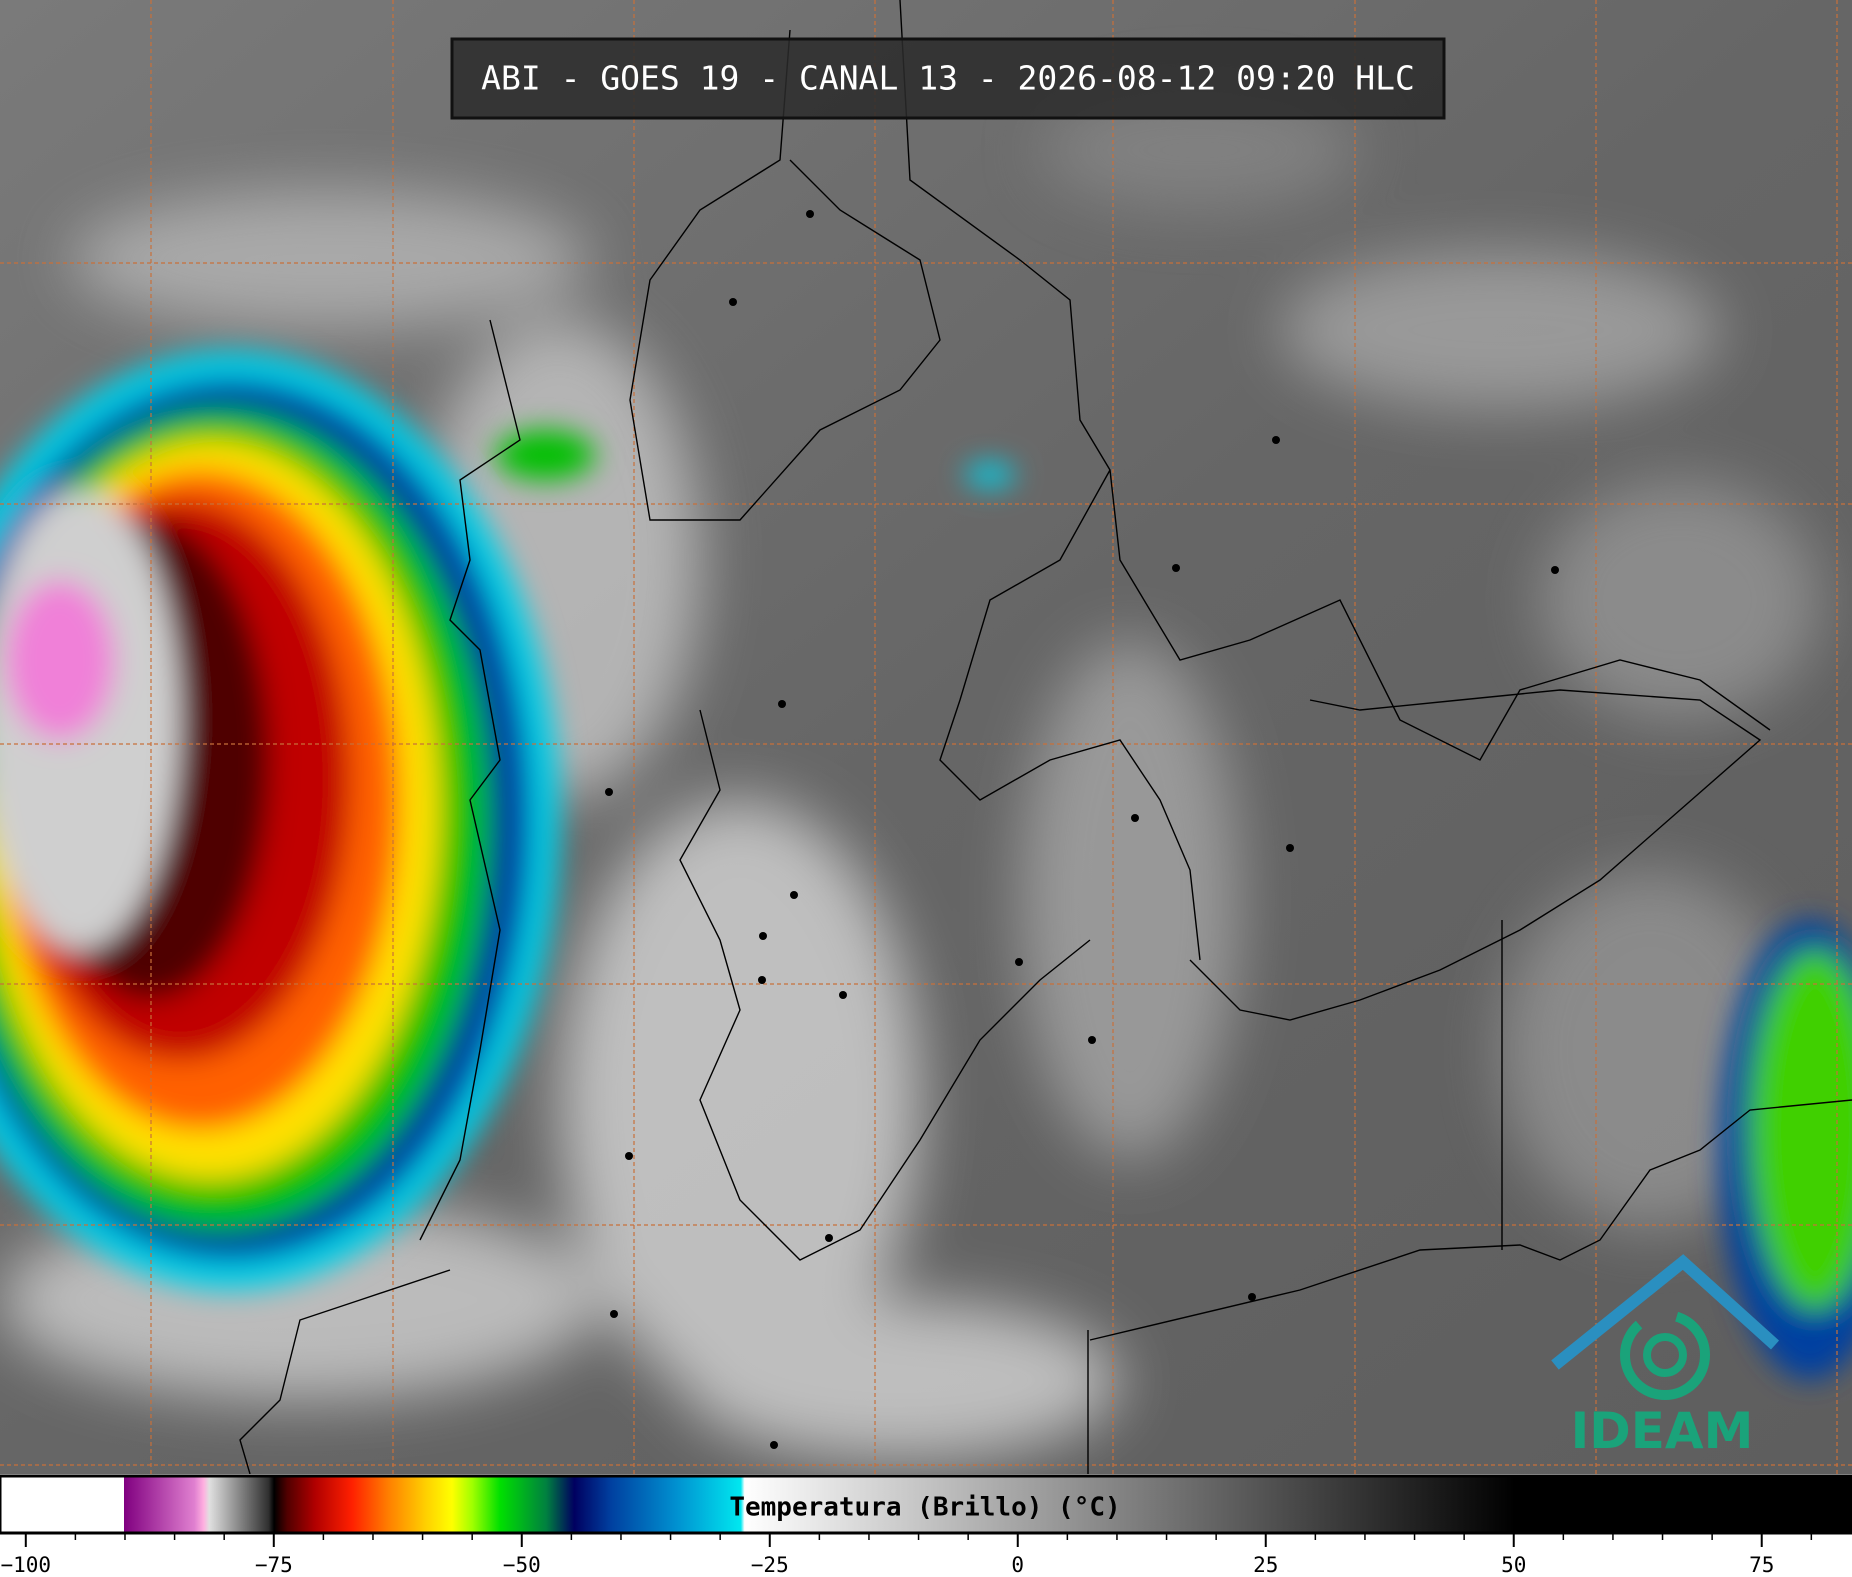 Image resolution: width=1852 pixels, height=1577 pixels. What do you see at coordinates (1265, 1565) in the screenshot?
I see `tick-label: 25` at bounding box center [1265, 1565].